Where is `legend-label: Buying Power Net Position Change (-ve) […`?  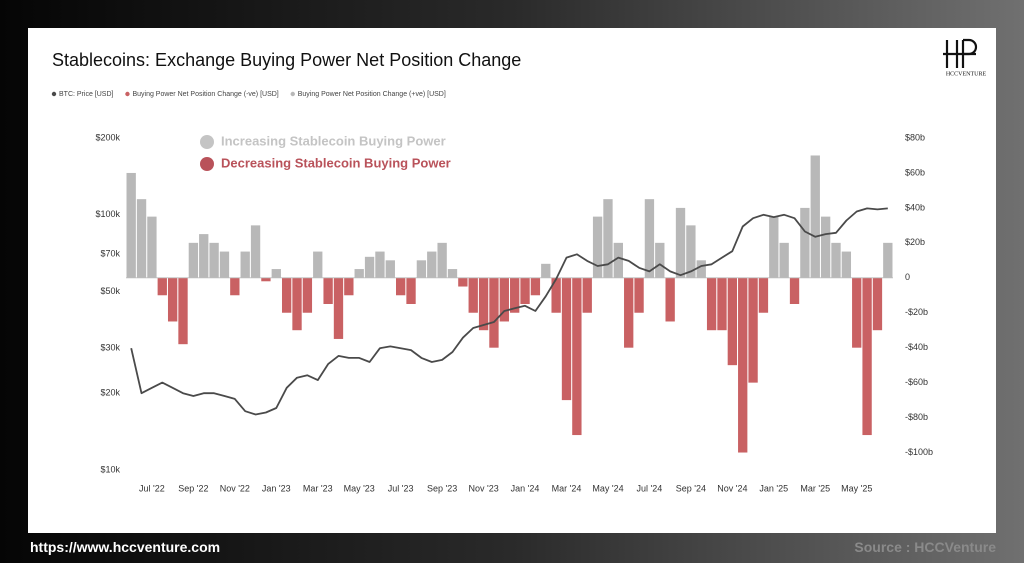 legend-label: Buying Power Net Position Change (-ve) [… is located at coordinates (205, 94).